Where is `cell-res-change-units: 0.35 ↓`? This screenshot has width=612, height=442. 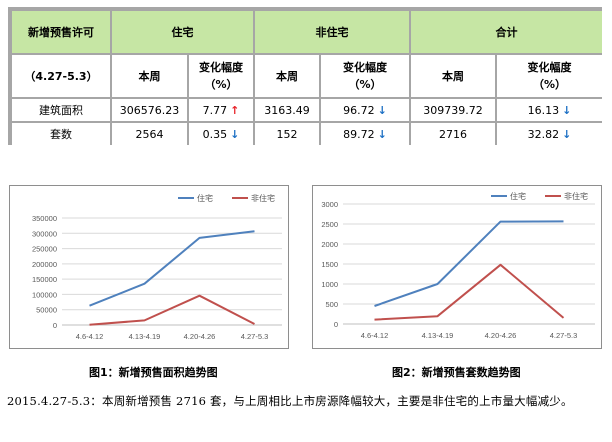 cell-res-change-units: 0.35 ↓ is located at coordinates (221, 134).